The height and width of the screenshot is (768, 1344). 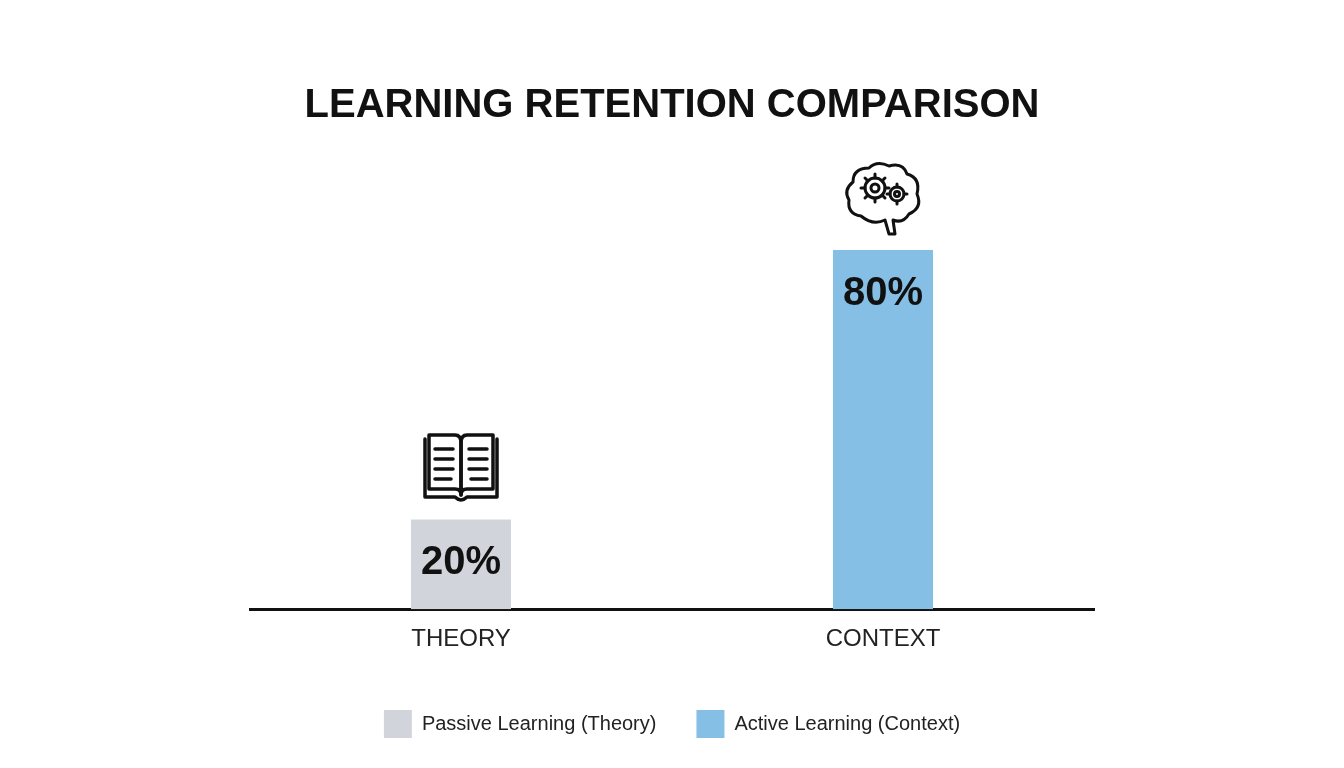 What do you see at coordinates (883, 291) in the screenshot?
I see `data-label: 80%` at bounding box center [883, 291].